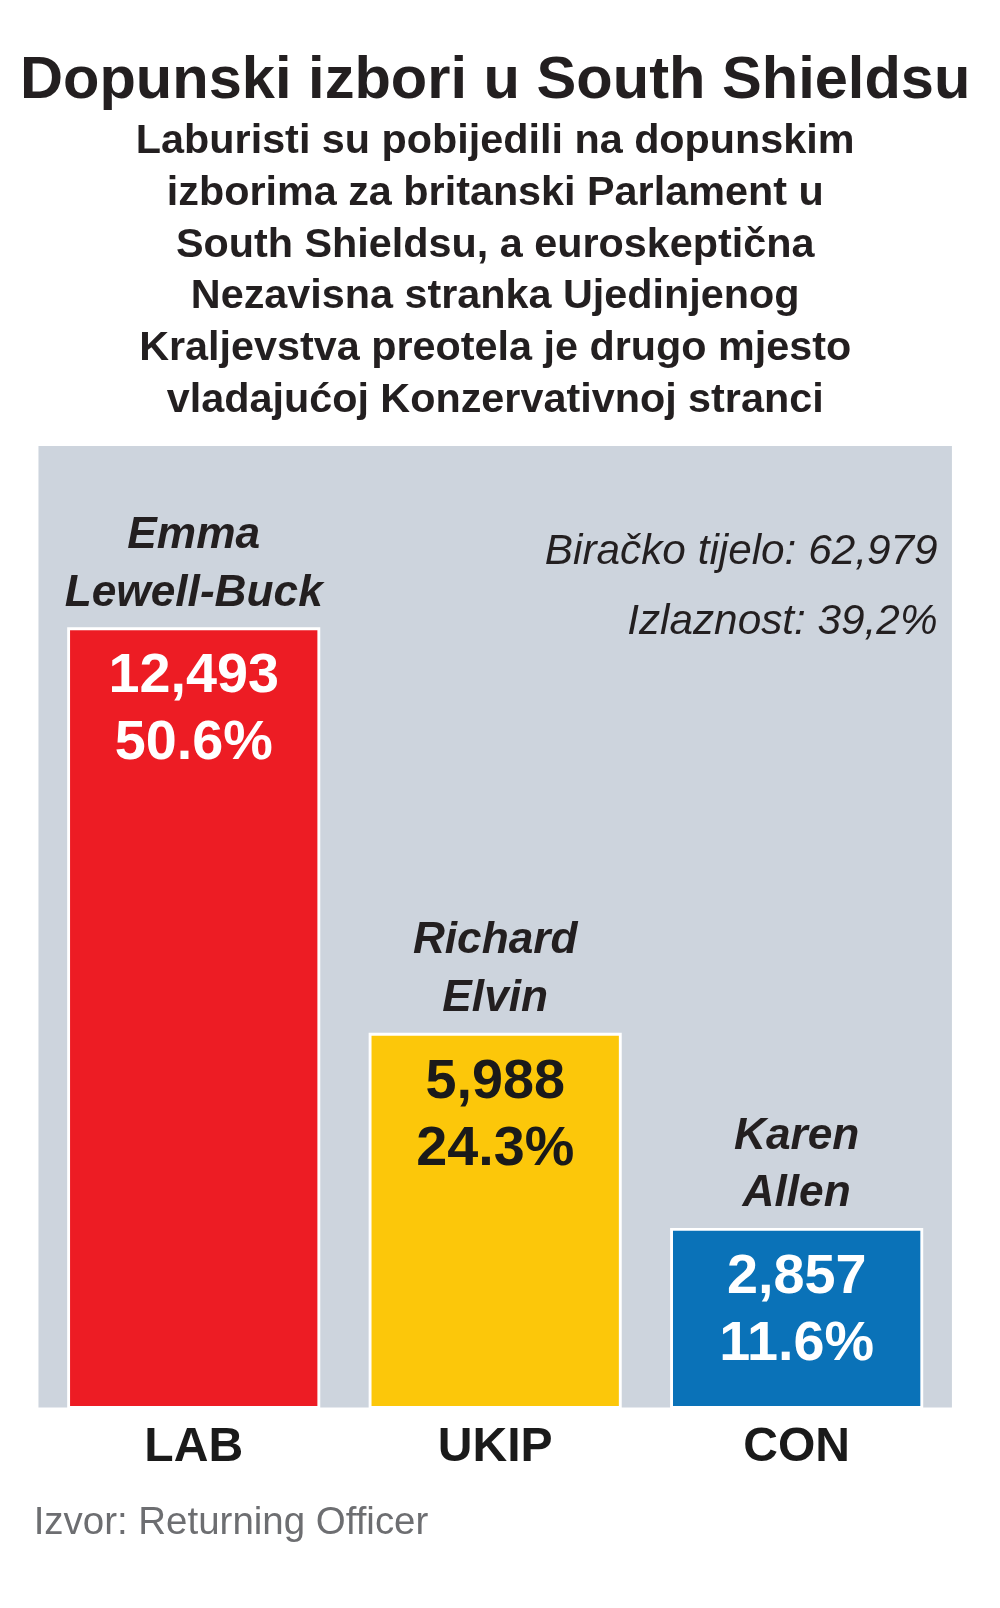 The image size is (1000, 1608). I want to click on x-tick-label: UKIP, so click(495, 1443).